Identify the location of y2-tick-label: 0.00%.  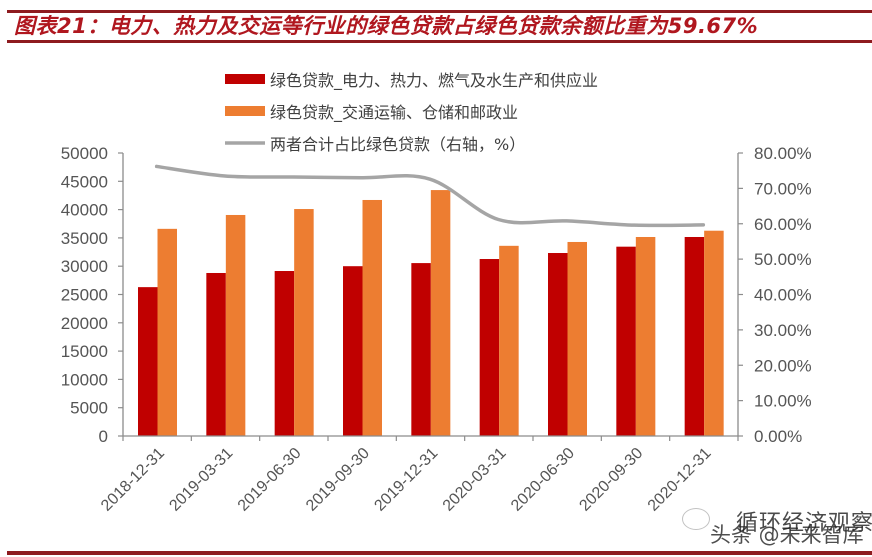
(778, 436).